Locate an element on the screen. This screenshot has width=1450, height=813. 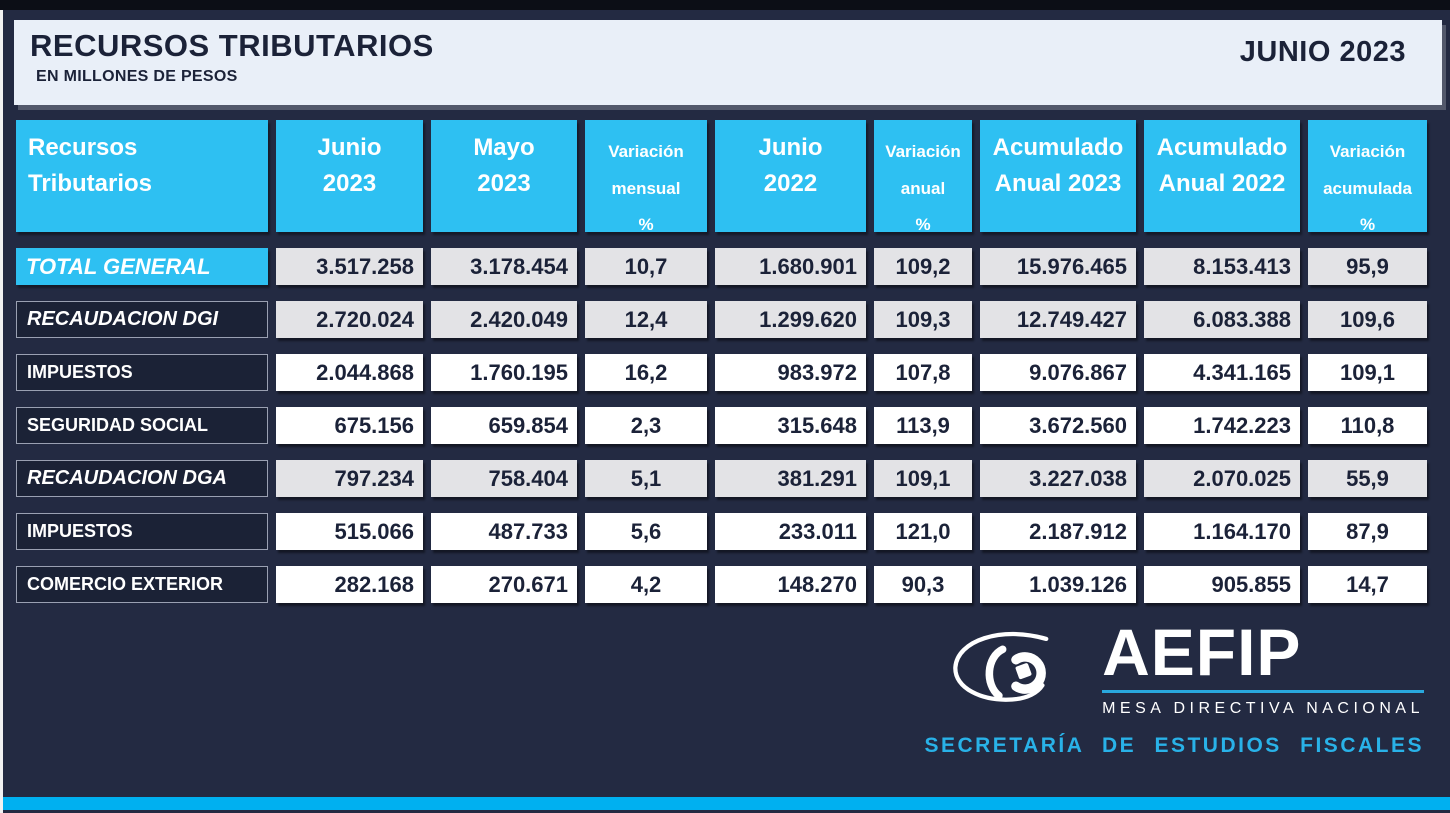
brand-tagline: SECRETARÍA DE ESTUDIOS FISCALES is located at coordinates (1174, 745).